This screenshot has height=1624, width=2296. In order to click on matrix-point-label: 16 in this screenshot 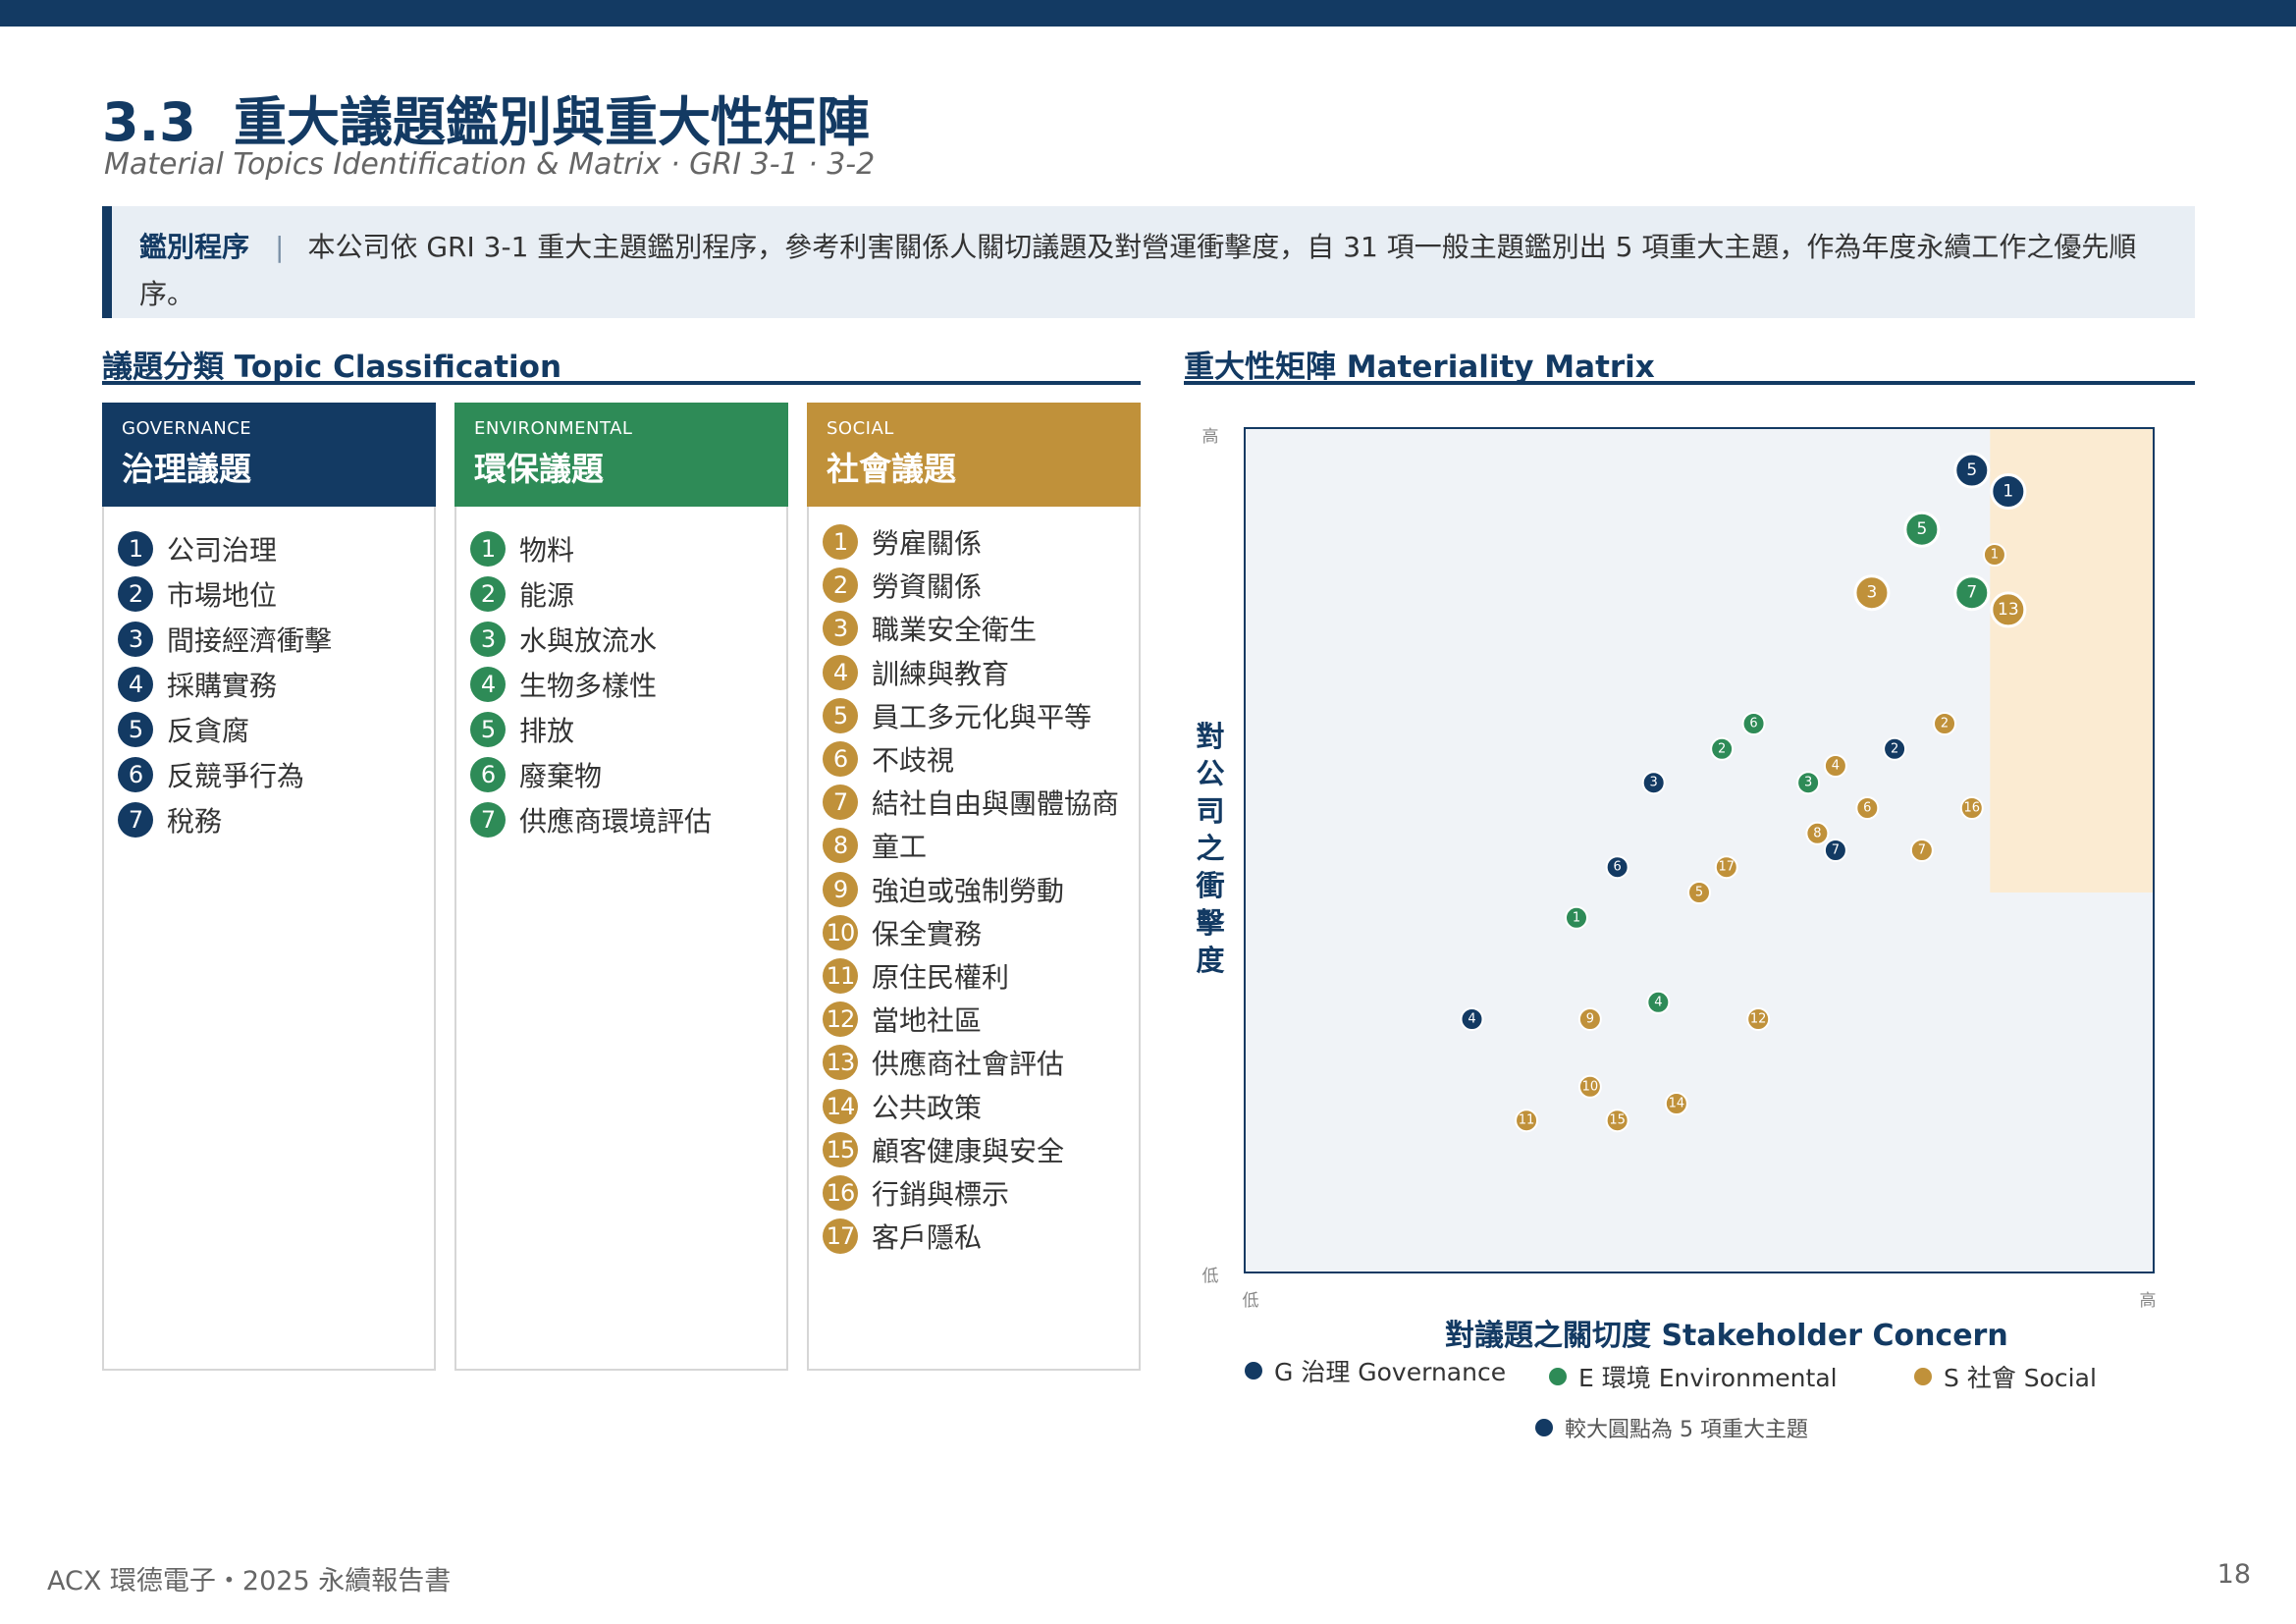, I will do `click(1972, 808)`.